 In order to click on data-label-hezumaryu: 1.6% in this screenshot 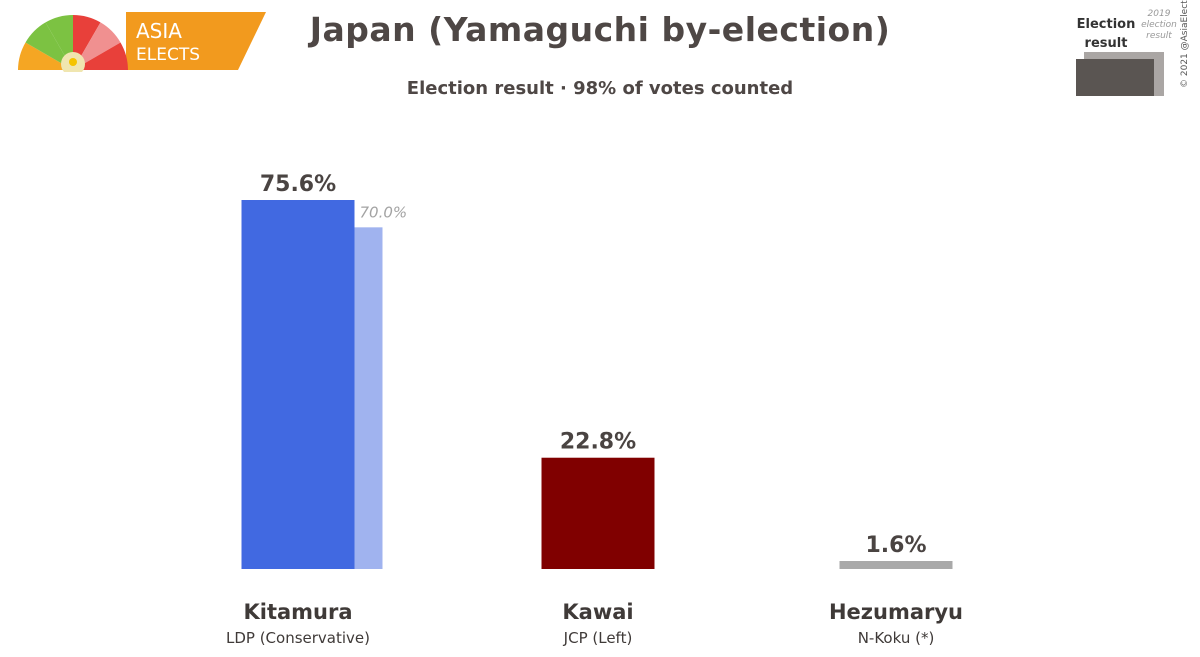, I will do `click(895, 545)`.